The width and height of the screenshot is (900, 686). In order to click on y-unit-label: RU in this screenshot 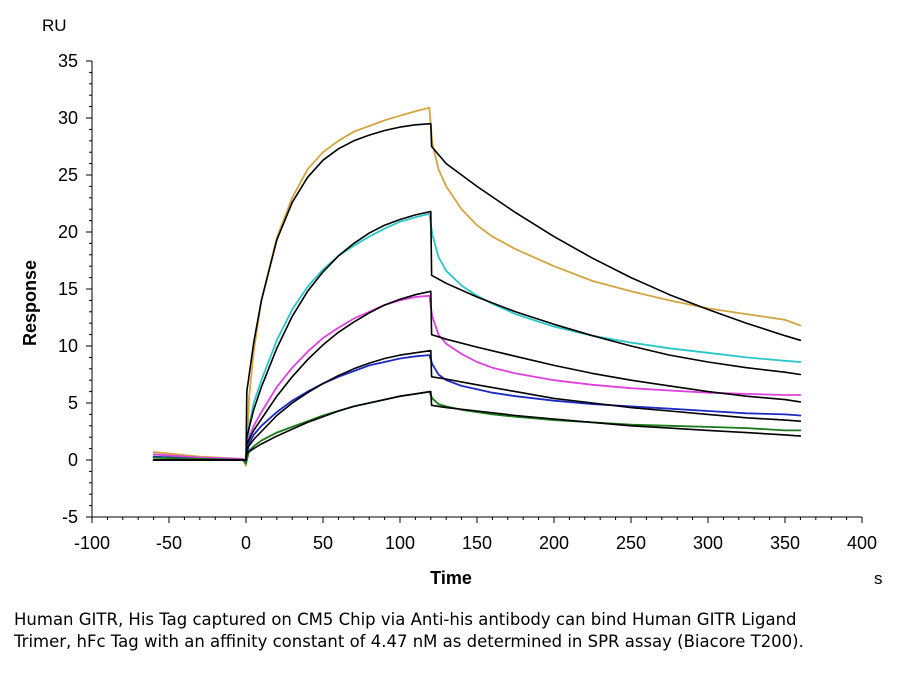, I will do `click(54, 25)`.